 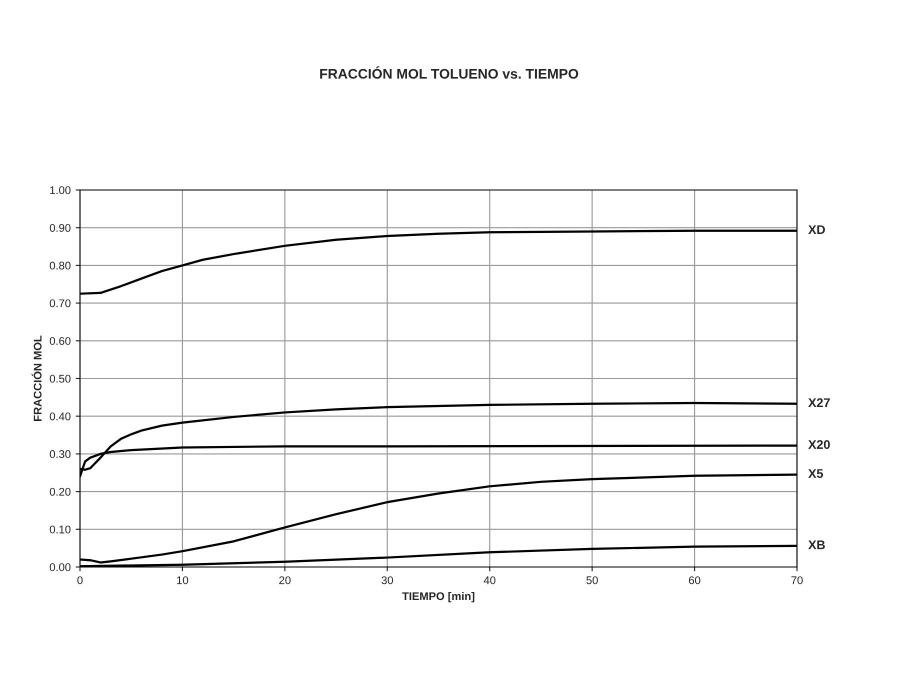 What do you see at coordinates (449, 72) in the screenshot?
I see `chart-title: FRACCIÓN MOL TOLUENO vs. TIEMPO` at bounding box center [449, 72].